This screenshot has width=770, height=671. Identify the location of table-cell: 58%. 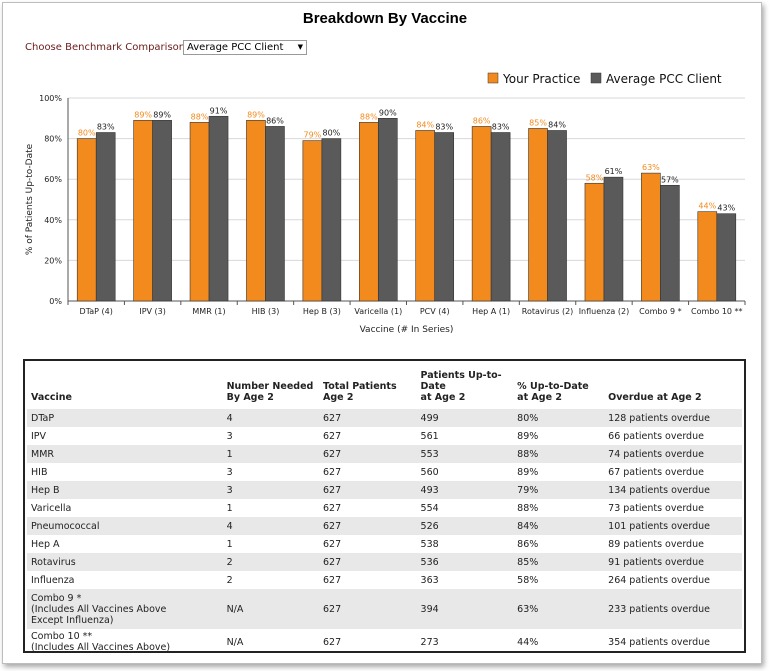
(528, 580).